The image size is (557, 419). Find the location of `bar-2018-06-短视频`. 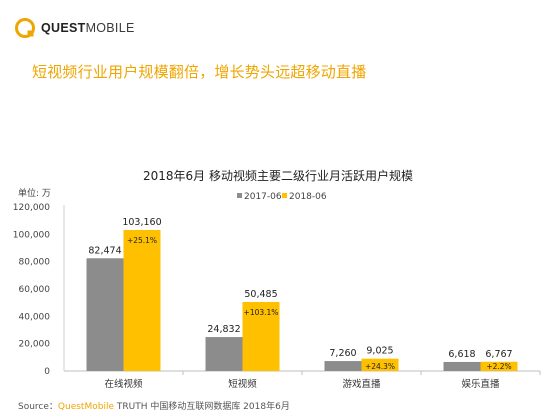

bar-2018-06-短视频 is located at coordinates (261, 336).